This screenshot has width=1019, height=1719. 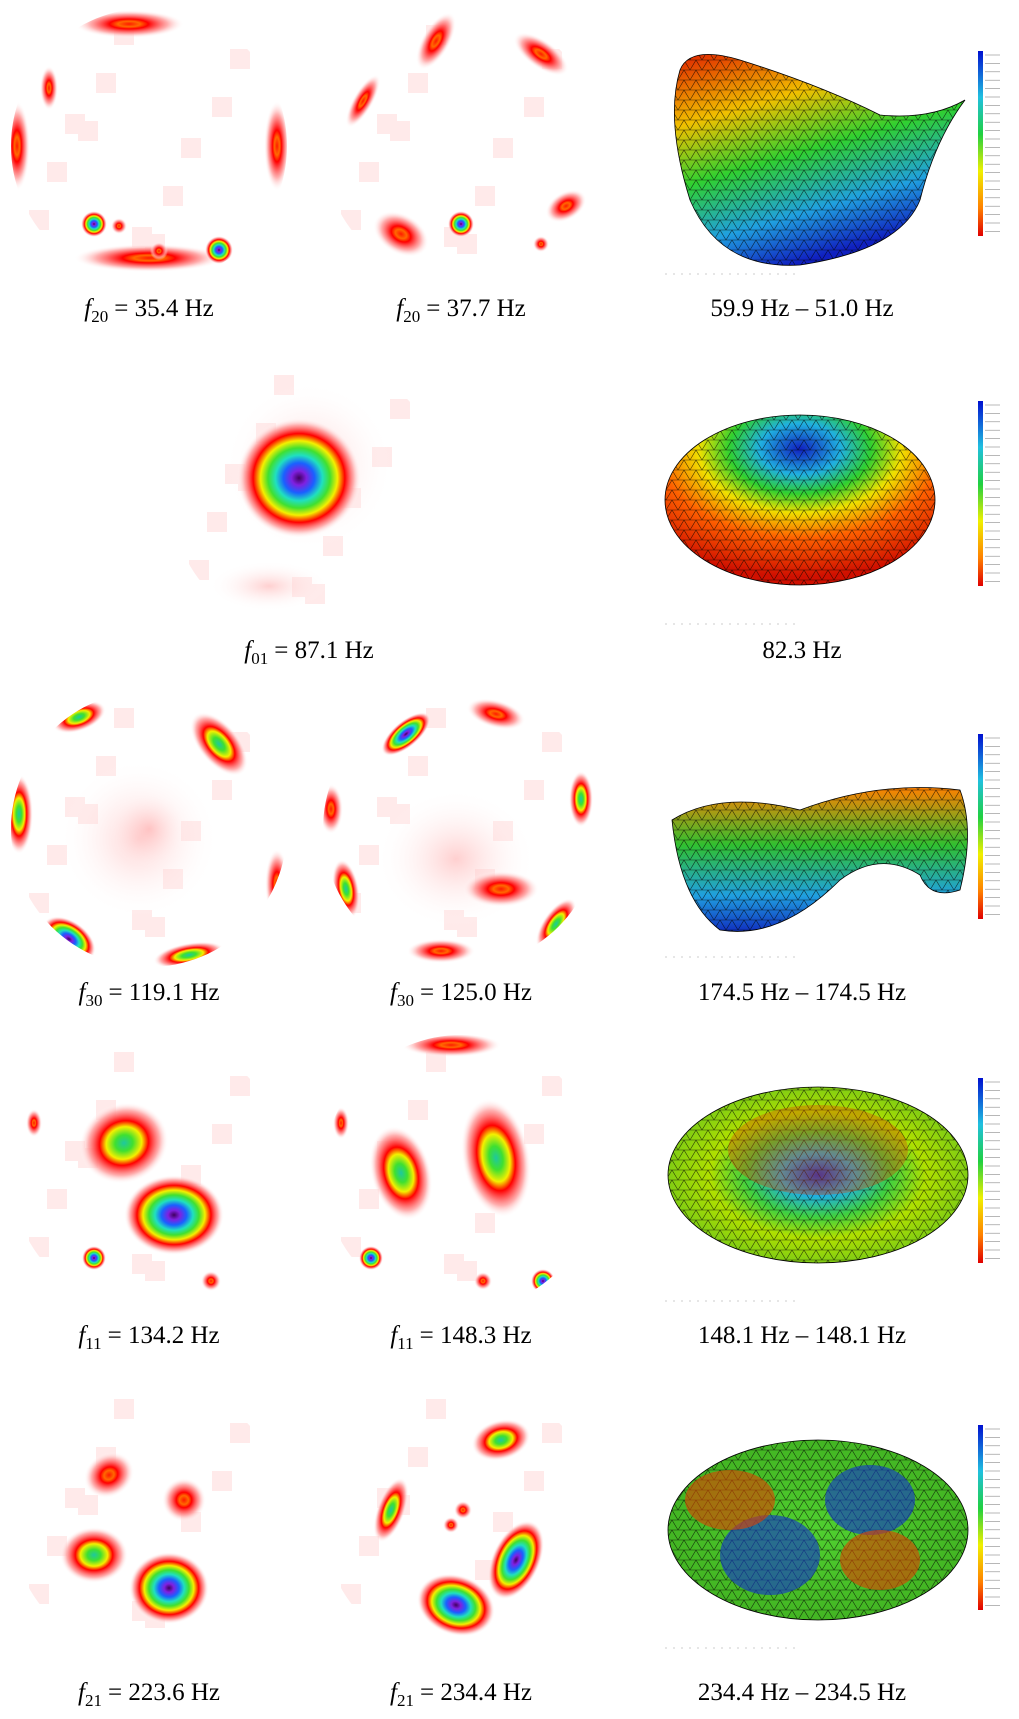 I want to click on caption: f20 = 37.7 Hz, so click(x=460, y=310).